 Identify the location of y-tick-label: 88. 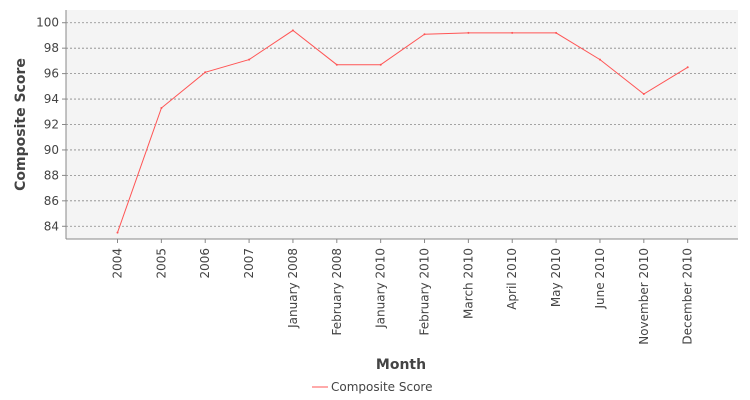
(51, 175).